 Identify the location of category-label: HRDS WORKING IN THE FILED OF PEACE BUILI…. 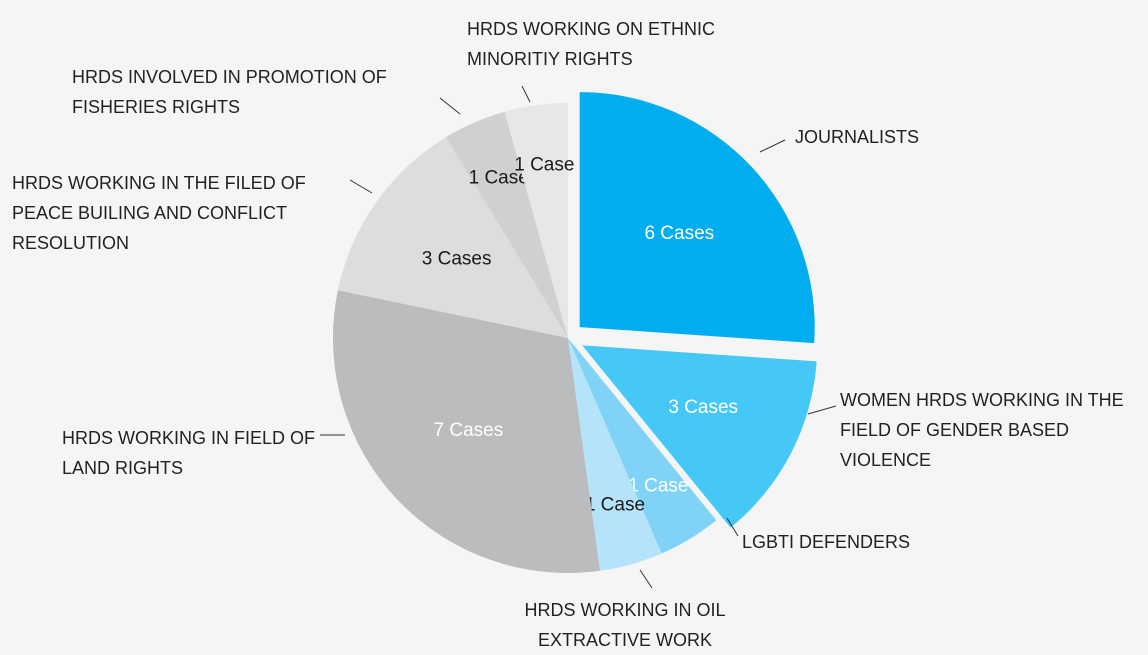
(159, 213).